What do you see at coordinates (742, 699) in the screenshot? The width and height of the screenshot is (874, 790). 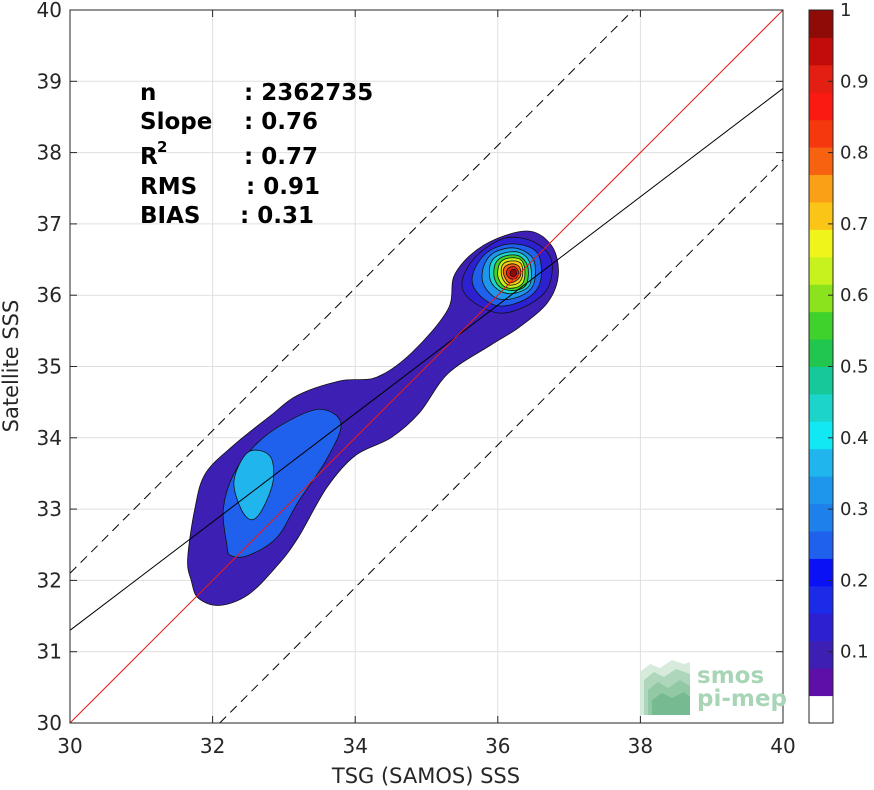 I see `logo-text-pimep: pi-mep` at bounding box center [742, 699].